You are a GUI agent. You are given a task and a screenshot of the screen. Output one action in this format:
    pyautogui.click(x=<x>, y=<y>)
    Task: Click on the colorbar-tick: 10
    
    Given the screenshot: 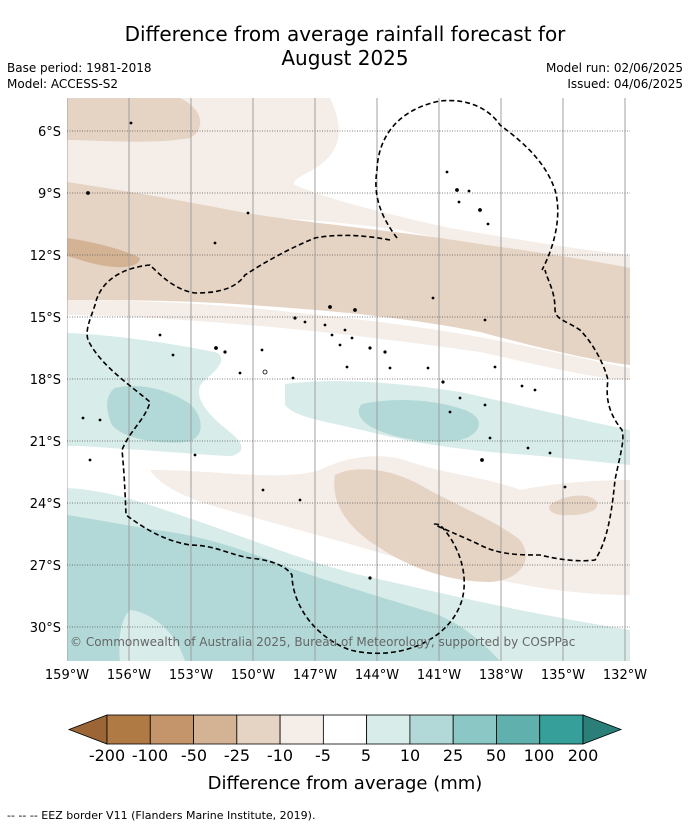 What is the action you would take?
    pyautogui.click(x=410, y=755)
    